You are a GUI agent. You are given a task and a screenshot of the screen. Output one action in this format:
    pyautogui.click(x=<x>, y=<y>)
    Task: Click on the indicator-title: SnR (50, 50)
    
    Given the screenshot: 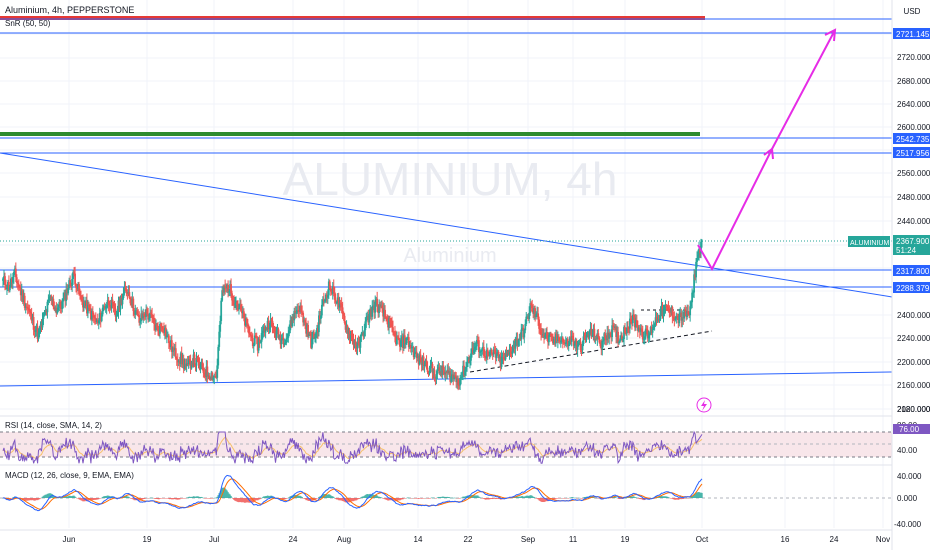 What is the action you would take?
    pyautogui.click(x=28, y=23)
    